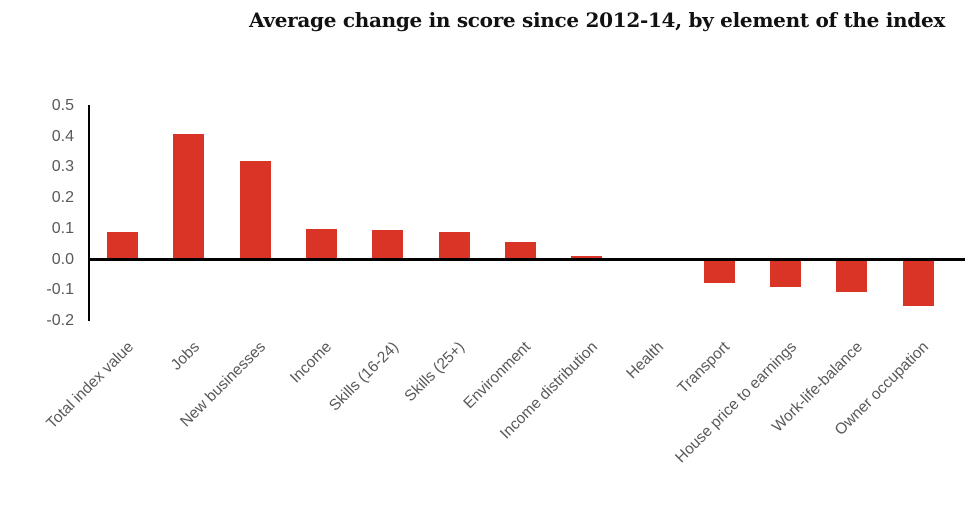 The image size is (971, 509). What do you see at coordinates (852, 275) in the screenshot?
I see `bar-work-life-balance` at bounding box center [852, 275].